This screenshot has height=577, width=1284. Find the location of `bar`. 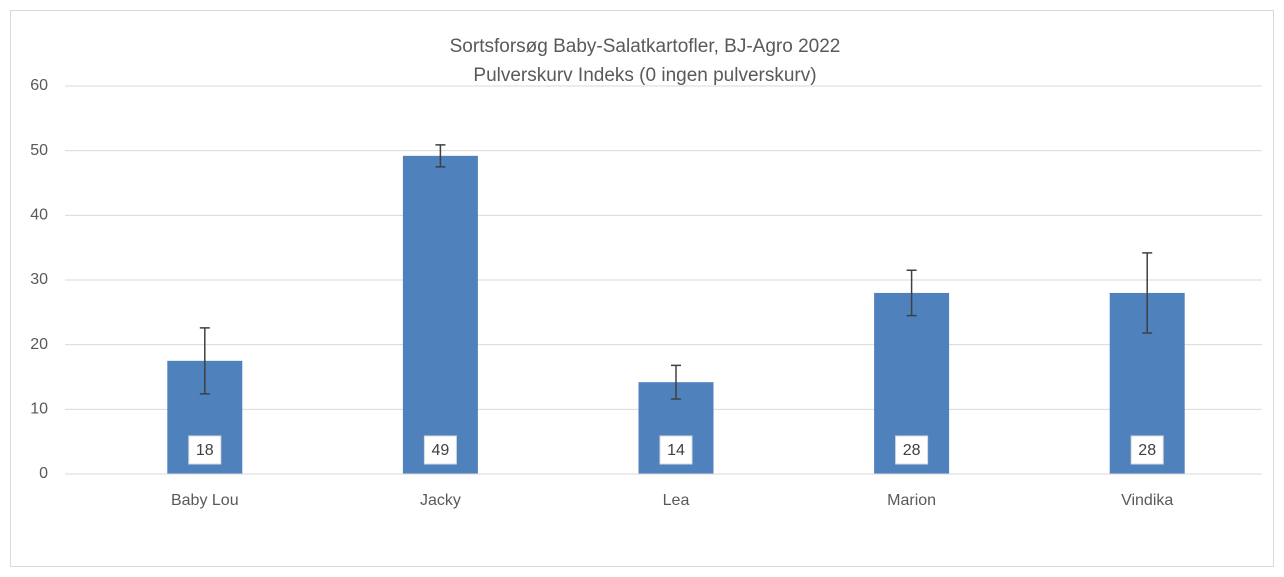

bar is located at coordinates (440, 314).